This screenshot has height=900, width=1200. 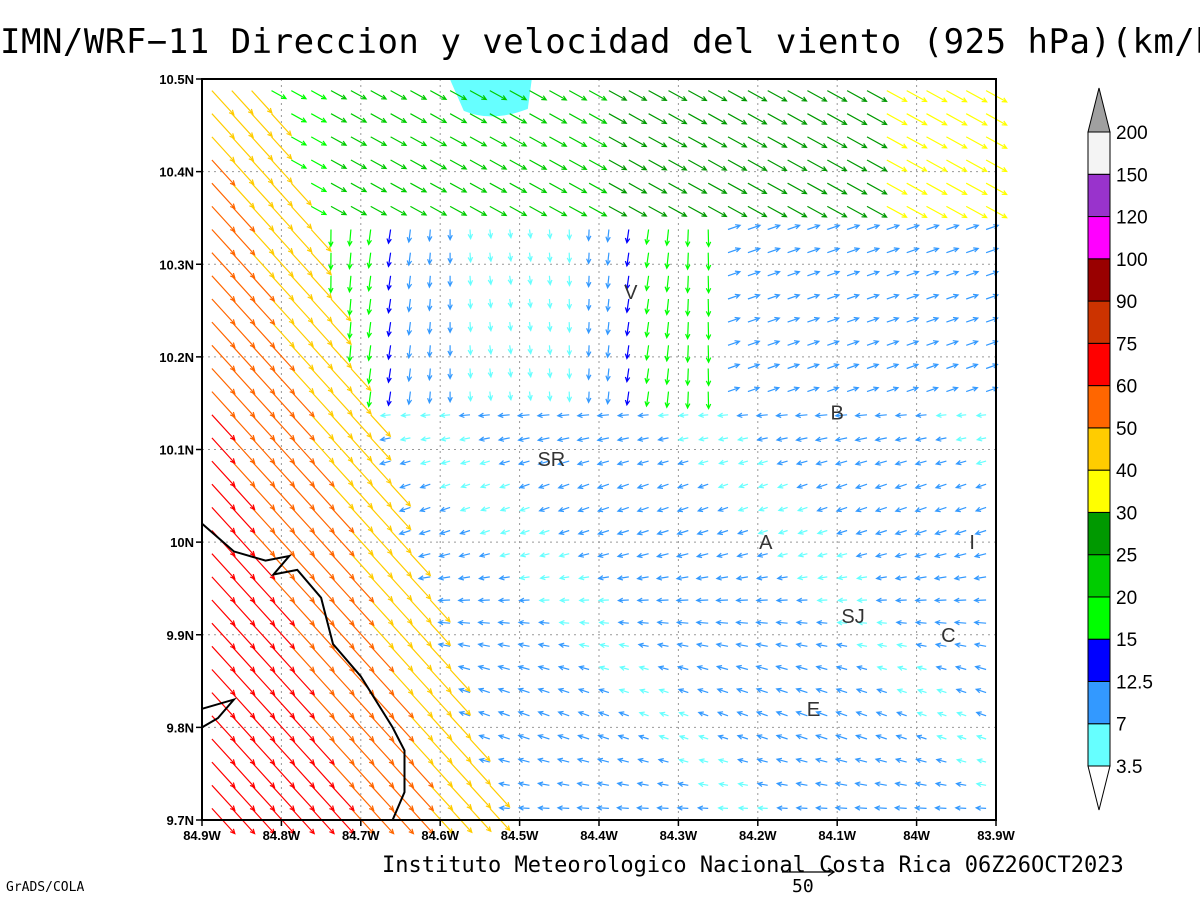 I want to click on reference-vector, so click(x=809, y=872).